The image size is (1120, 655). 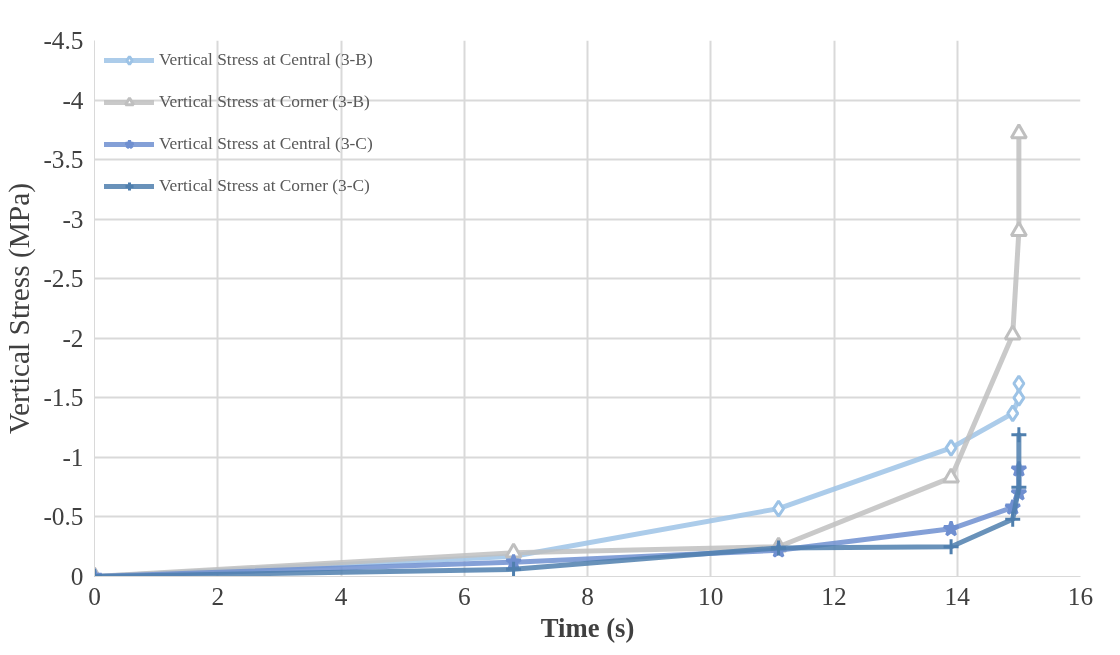 What do you see at coordinates (63, 397) in the screenshot?
I see `y-tick-label: -1.5` at bounding box center [63, 397].